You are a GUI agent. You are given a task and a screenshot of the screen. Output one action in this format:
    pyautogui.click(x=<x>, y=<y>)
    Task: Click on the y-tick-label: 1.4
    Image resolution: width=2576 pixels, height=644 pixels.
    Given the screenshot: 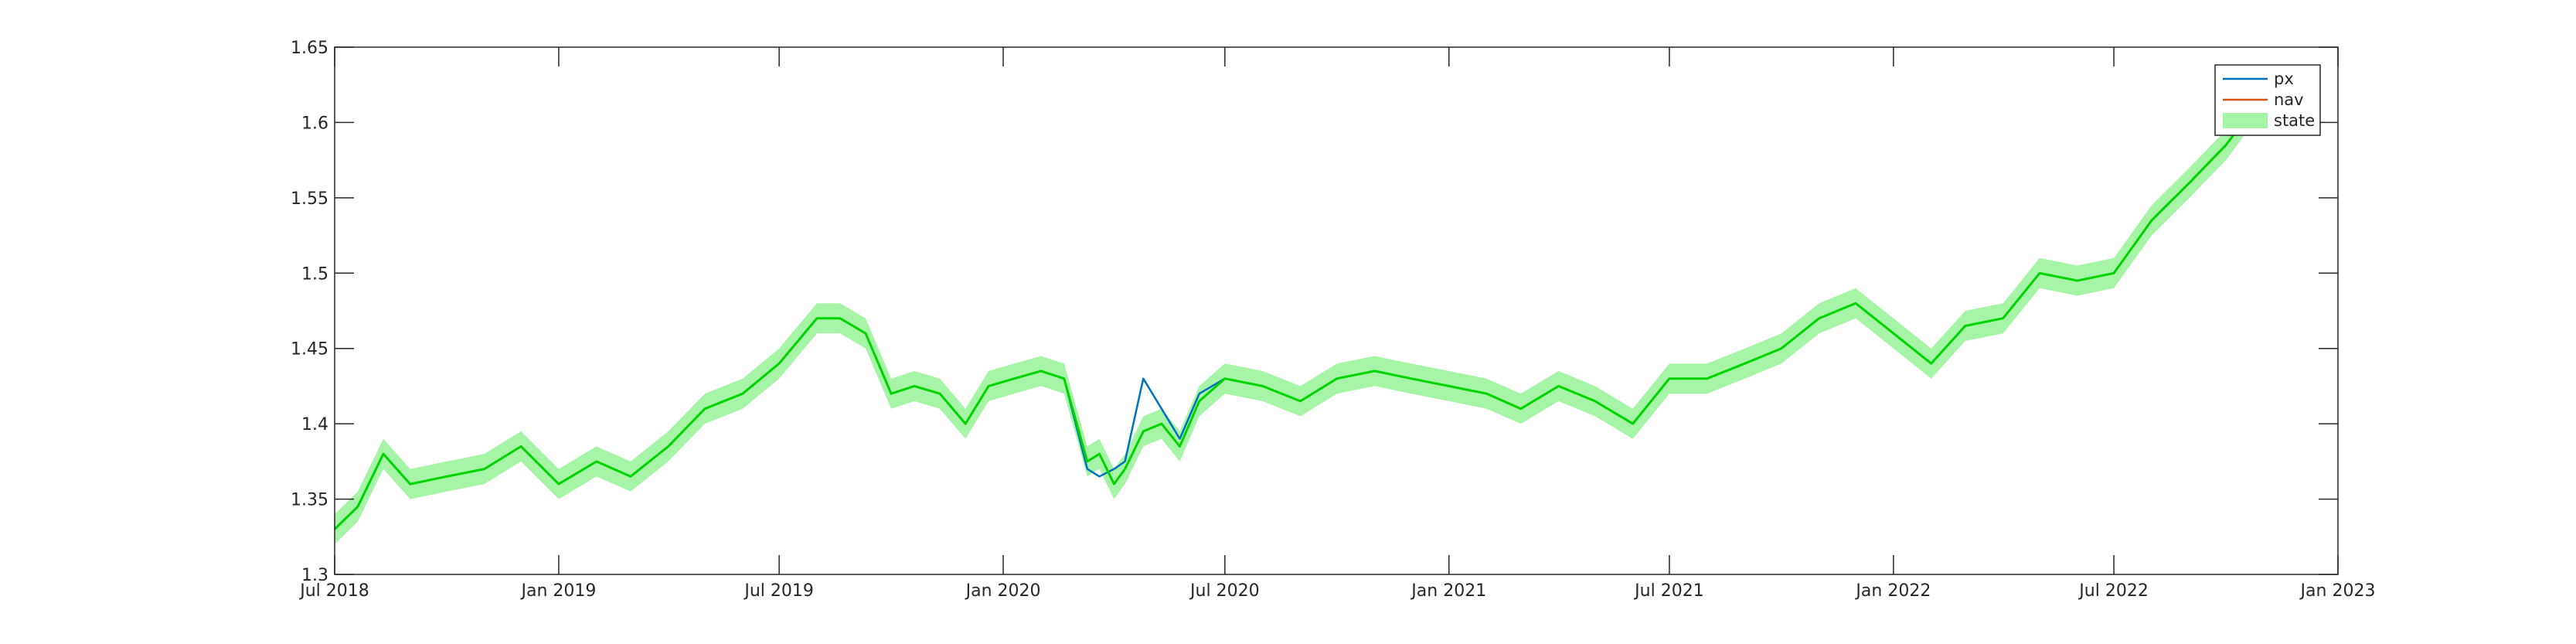 What is the action you would take?
    pyautogui.click(x=314, y=424)
    